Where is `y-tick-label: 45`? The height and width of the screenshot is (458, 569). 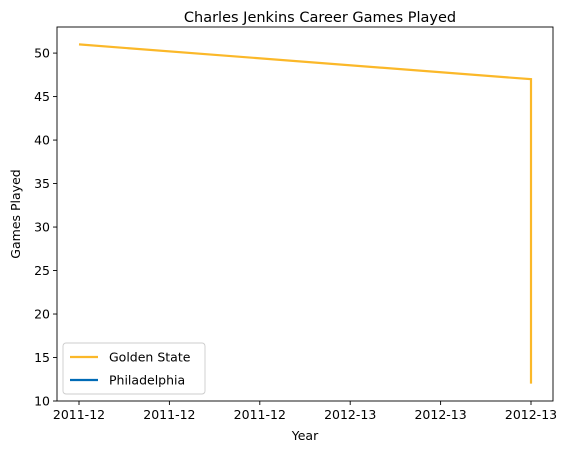
y-tick-label: 45 is located at coordinates (42, 96).